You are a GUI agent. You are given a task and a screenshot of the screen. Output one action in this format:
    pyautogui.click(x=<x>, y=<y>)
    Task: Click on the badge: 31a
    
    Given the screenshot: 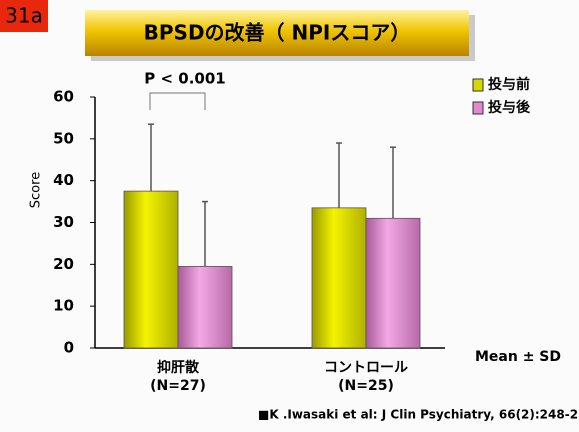 What is the action you would take?
    pyautogui.click(x=24, y=16)
    